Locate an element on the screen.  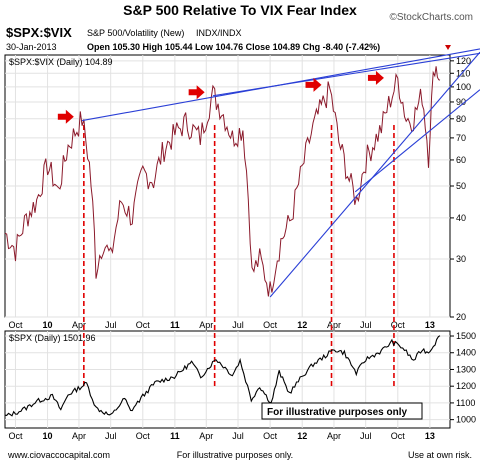
y-tick-label: 50 is located at coordinates (461, 186).